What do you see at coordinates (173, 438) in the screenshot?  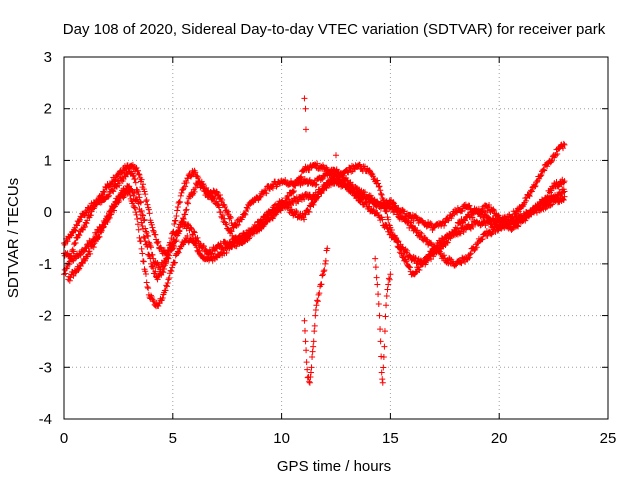 I see `x-tick-label-1: 5` at bounding box center [173, 438].